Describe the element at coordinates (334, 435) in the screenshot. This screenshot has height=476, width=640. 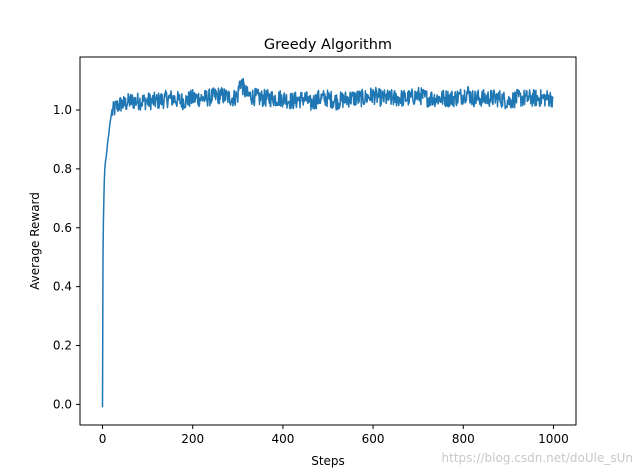
I see `x-axis: 0 200 400 600 800 1000` at that location.